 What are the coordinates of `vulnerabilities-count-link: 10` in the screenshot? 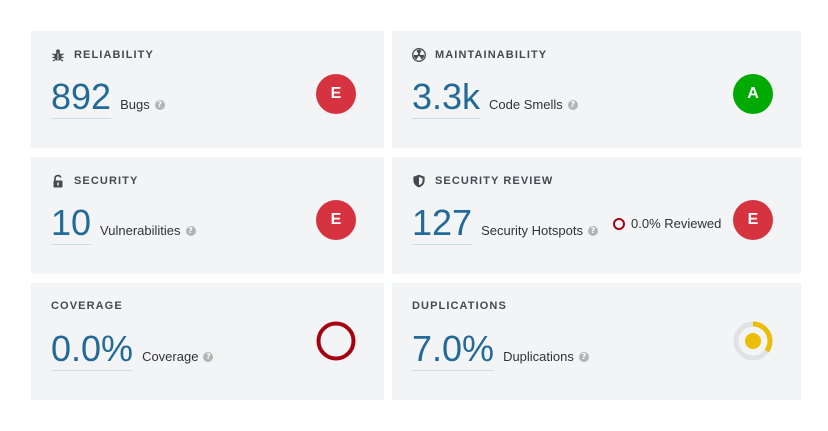 It's located at (71, 223).